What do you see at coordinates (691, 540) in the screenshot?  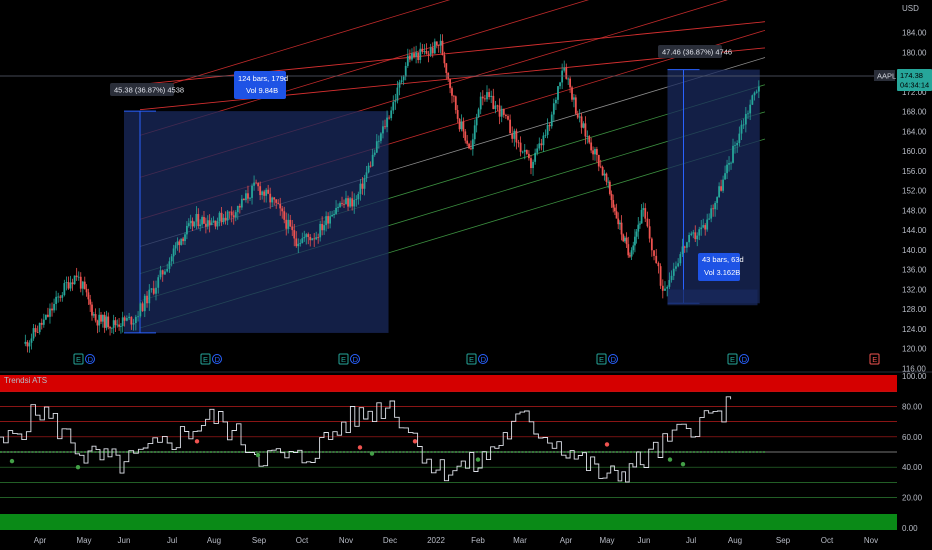 I see `time-tick-label: Jul` at bounding box center [691, 540].